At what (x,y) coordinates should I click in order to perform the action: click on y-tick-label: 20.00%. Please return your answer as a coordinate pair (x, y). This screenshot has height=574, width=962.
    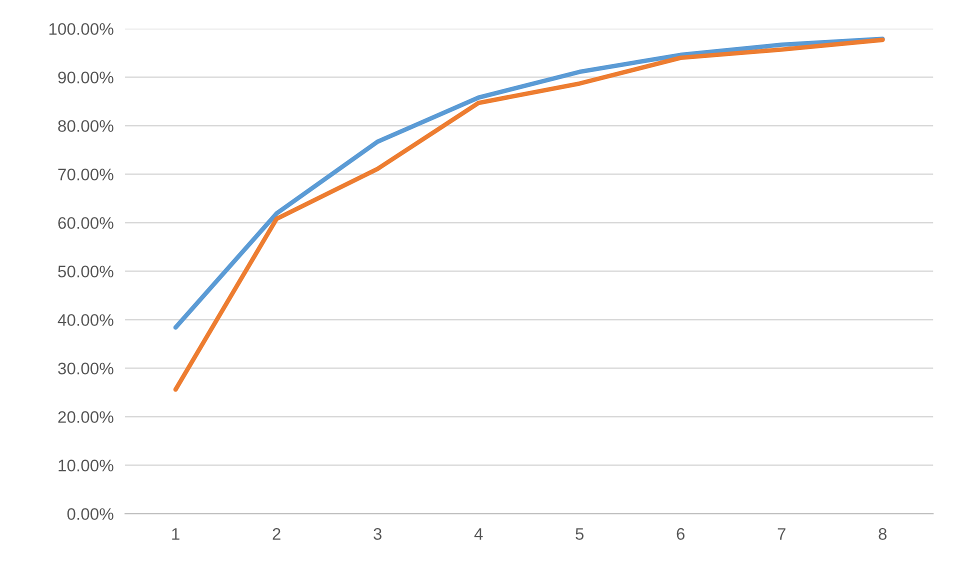
    Looking at the image, I should click on (86, 417).